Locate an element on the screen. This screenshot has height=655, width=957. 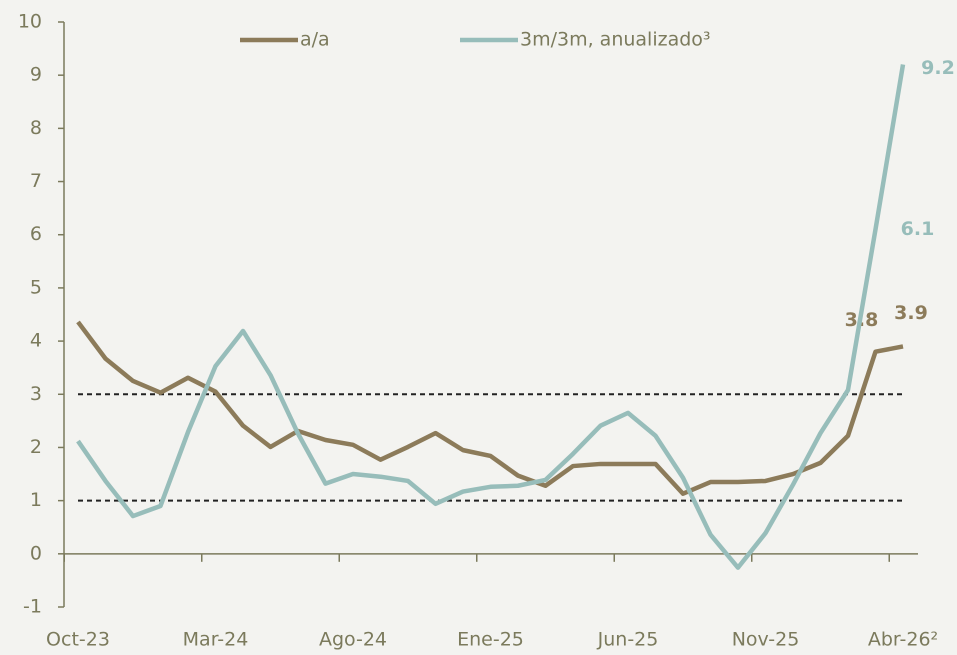
y-tick-label: 9 is located at coordinates (36, 75).